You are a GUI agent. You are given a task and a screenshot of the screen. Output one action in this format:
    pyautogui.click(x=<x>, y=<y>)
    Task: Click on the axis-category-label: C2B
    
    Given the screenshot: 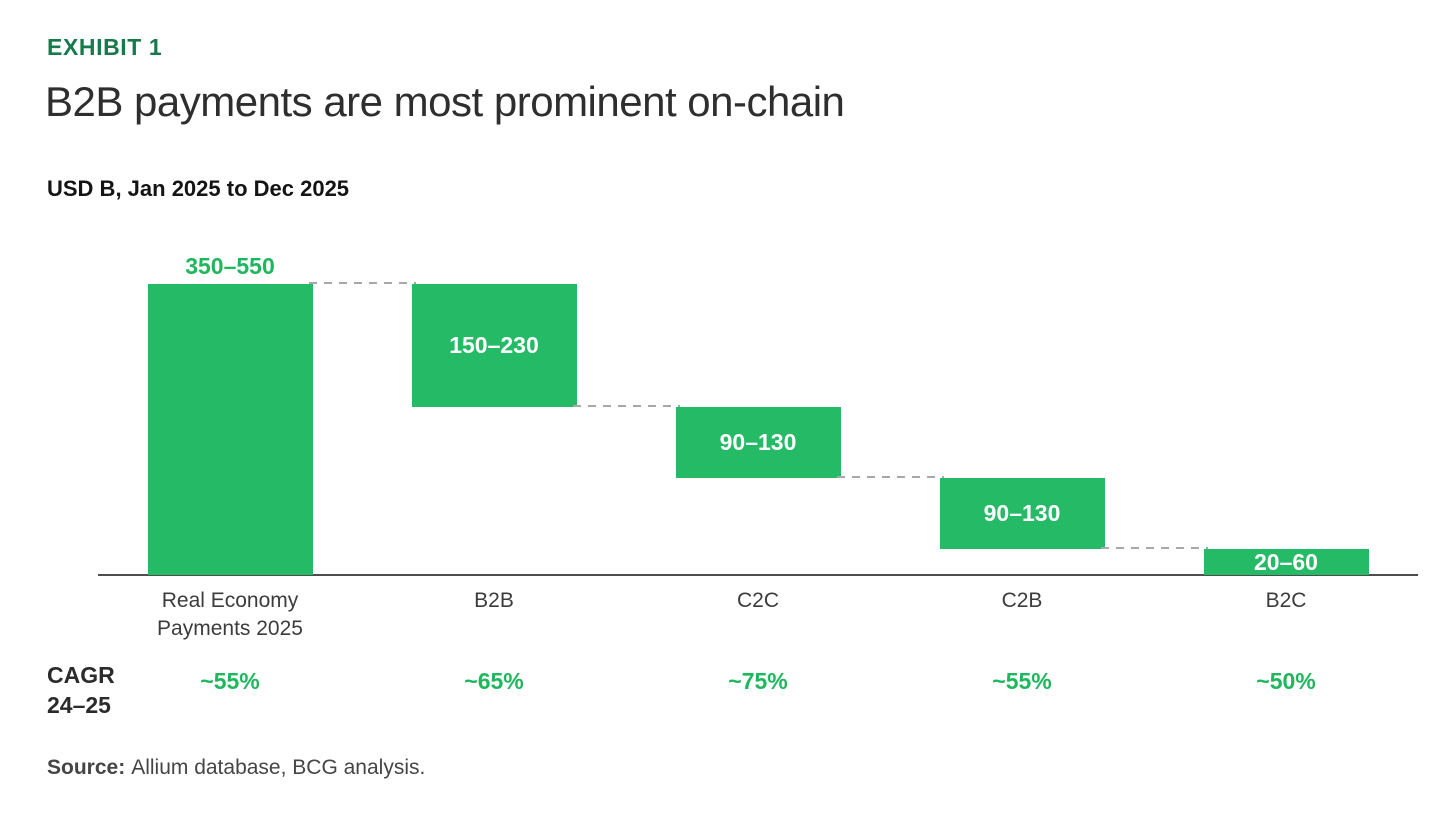 What is the action you would take?
    pyautogui.click(x=1022, y=601)
    